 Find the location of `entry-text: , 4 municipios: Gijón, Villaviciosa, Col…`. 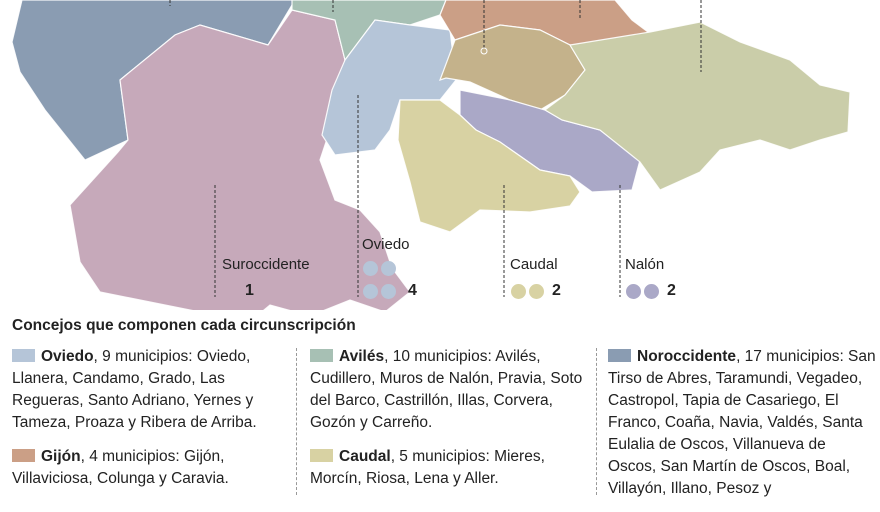

entry-text: , 4 municipios: Gijón, Villaviciosa, Col… is located at coordinates (120, 467).